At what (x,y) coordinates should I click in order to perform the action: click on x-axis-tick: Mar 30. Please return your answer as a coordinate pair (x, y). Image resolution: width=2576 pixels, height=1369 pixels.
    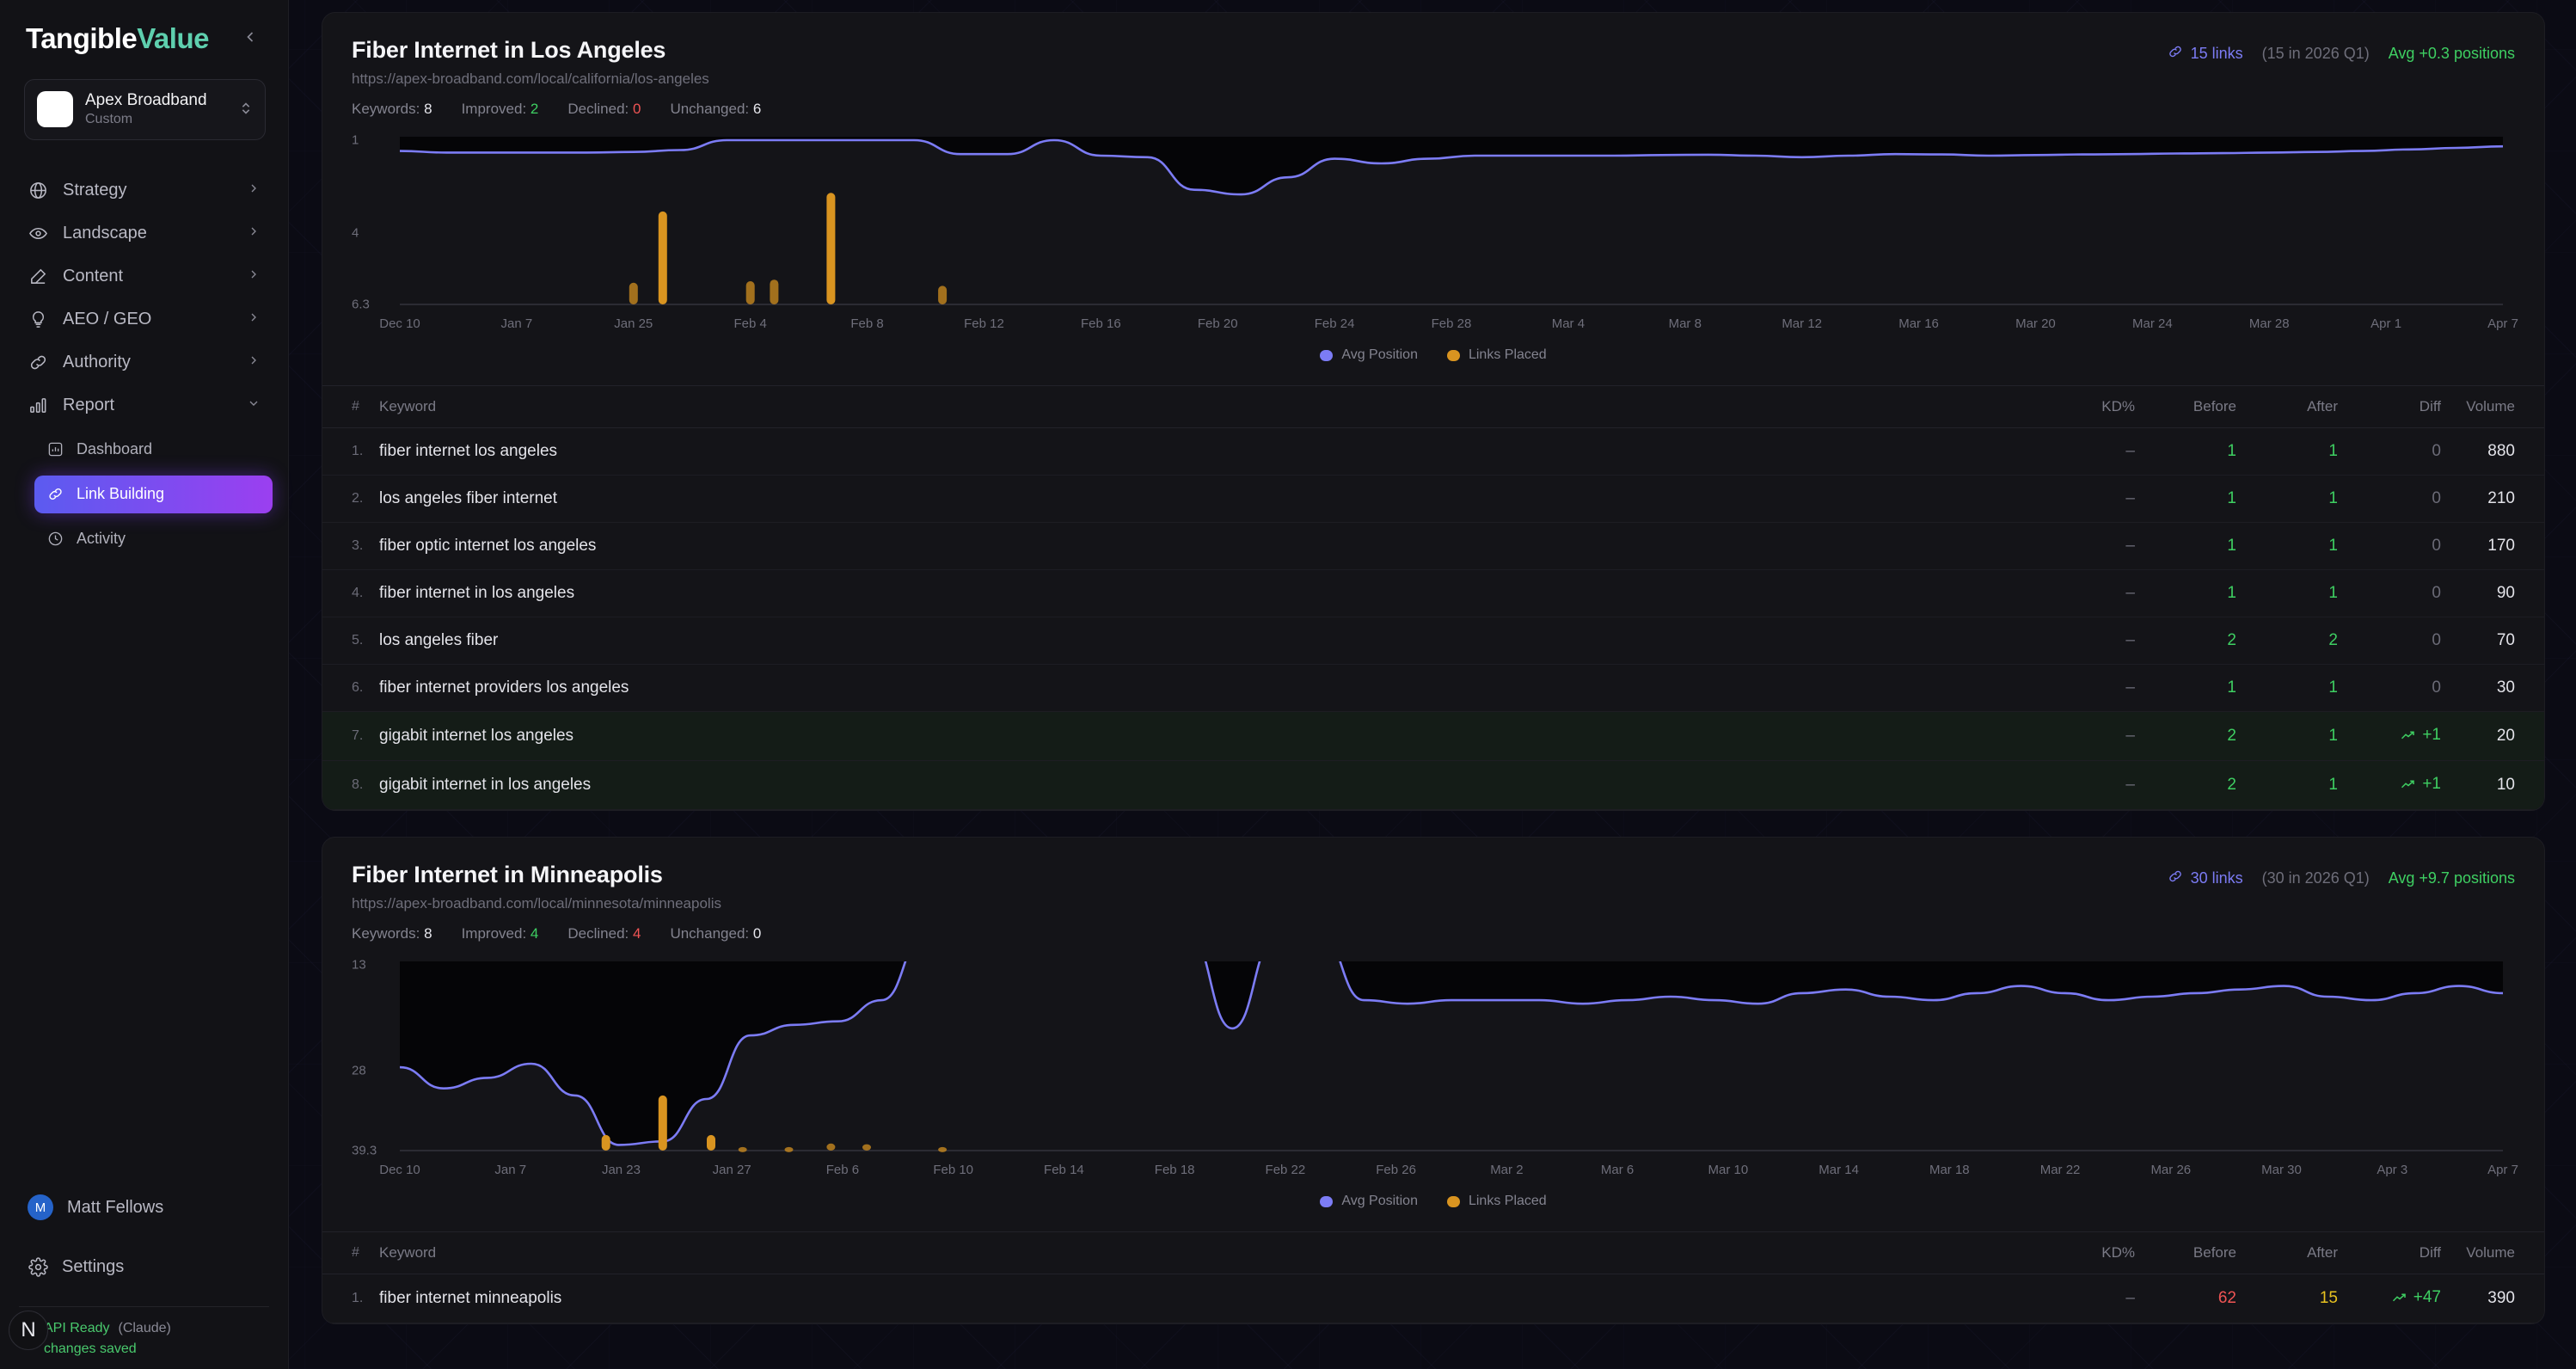
    Looking at the image, I should click on (2281, 1170).